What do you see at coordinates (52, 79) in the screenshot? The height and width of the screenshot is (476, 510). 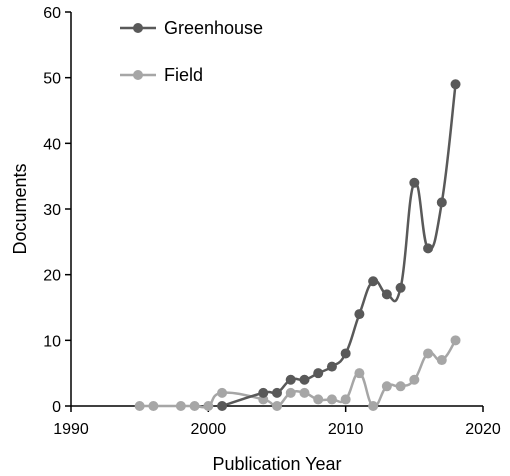 I see `y-tick-label: 50` at bounding box center [52, 79].